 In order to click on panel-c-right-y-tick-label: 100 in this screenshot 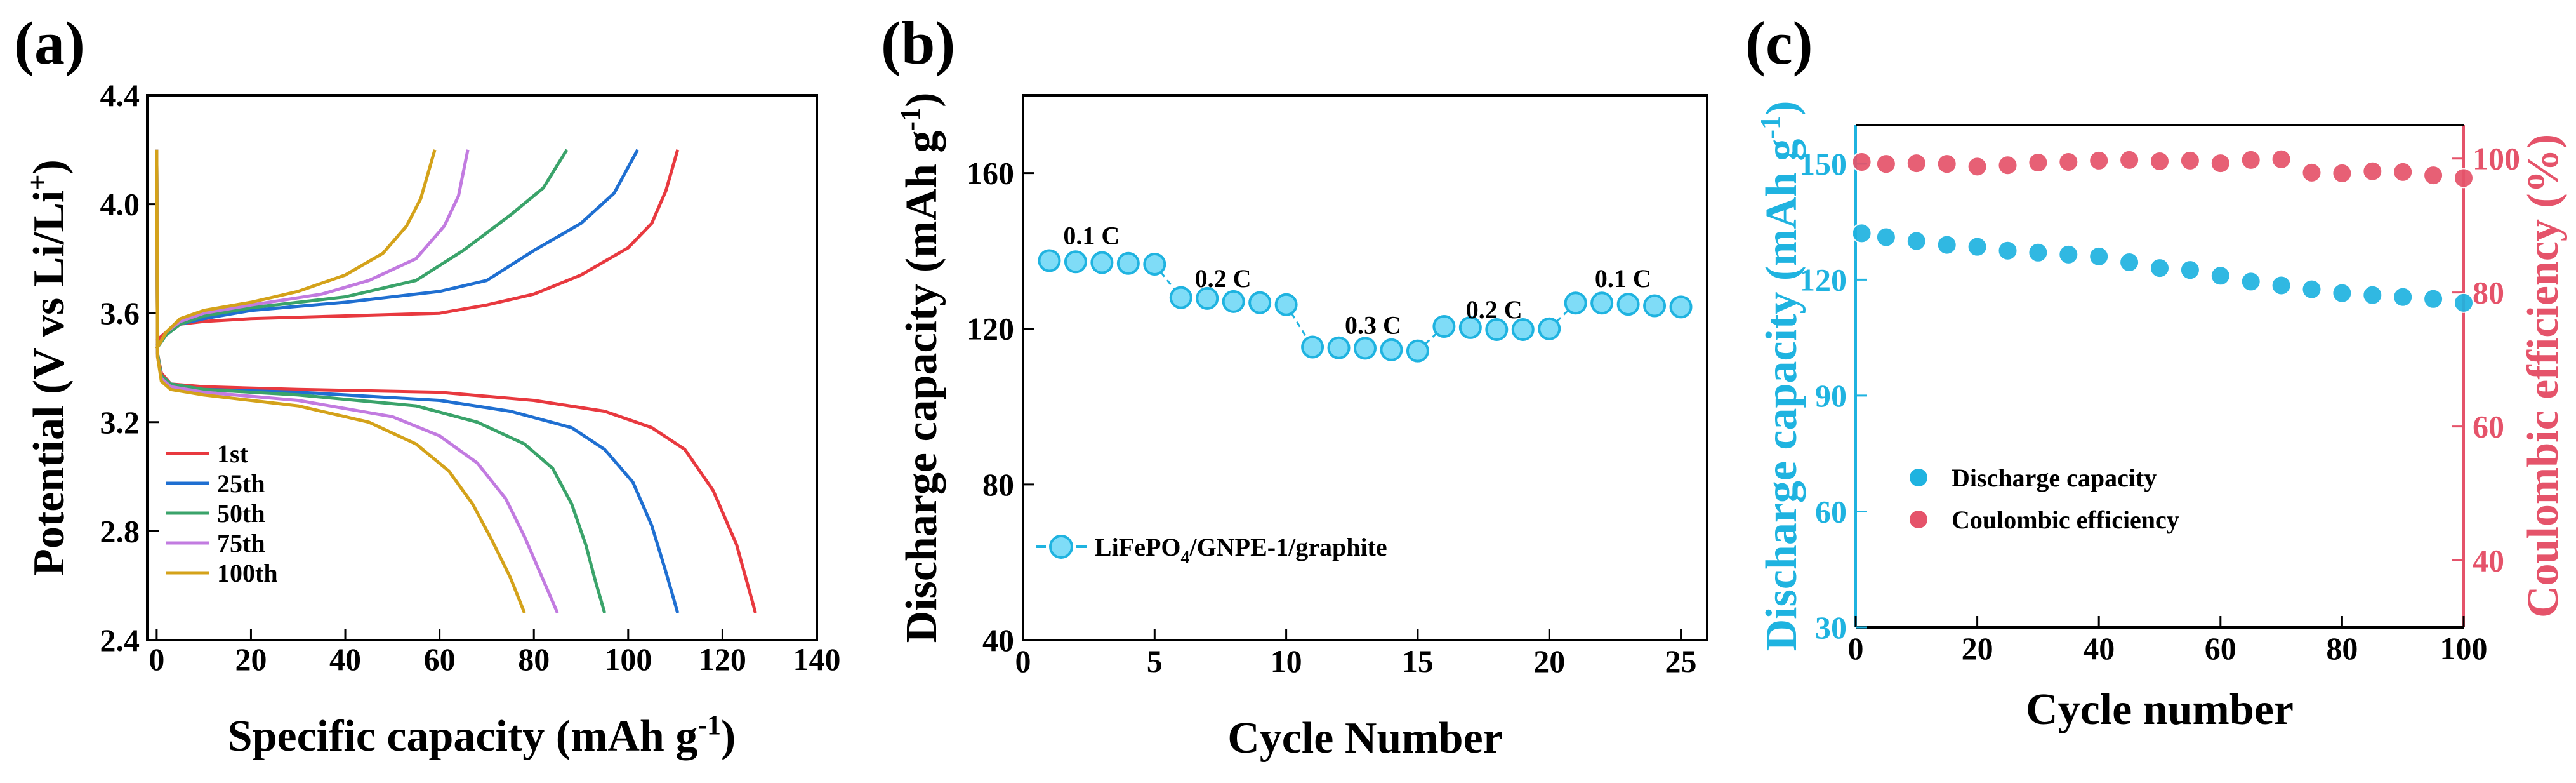, I will do `click(2496, 159)`.